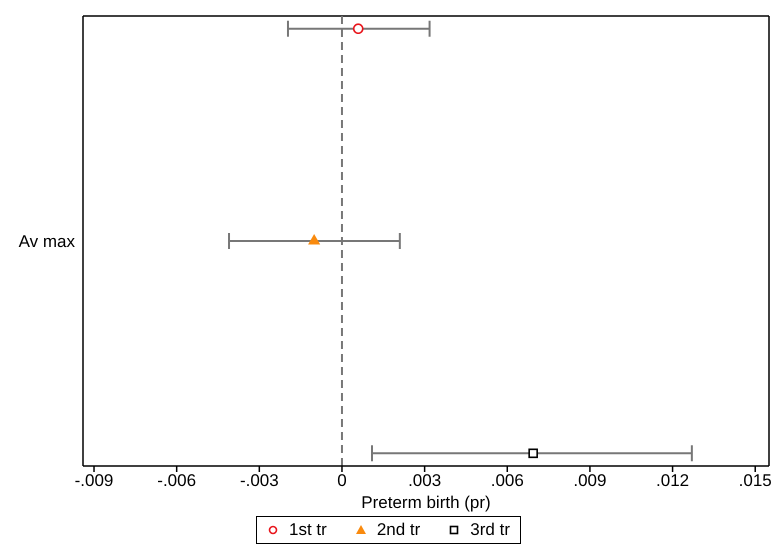 The width and height of the screenshot is (775, 552). I want to click on x-tick-label: -.006, so click(176, 480).